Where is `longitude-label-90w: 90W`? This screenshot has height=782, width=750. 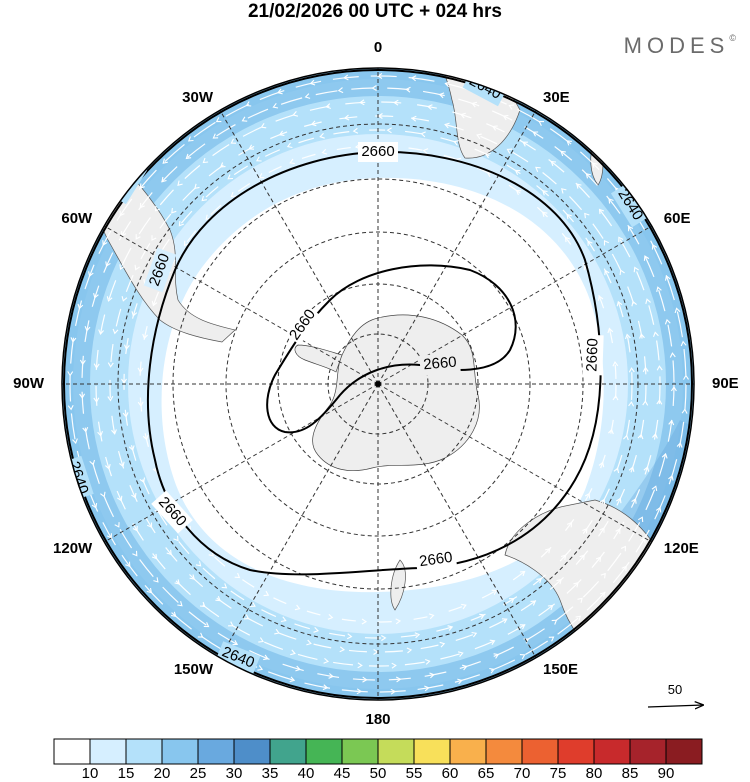
longitude-label-90w: 90W is located at coordinates (29, 383).